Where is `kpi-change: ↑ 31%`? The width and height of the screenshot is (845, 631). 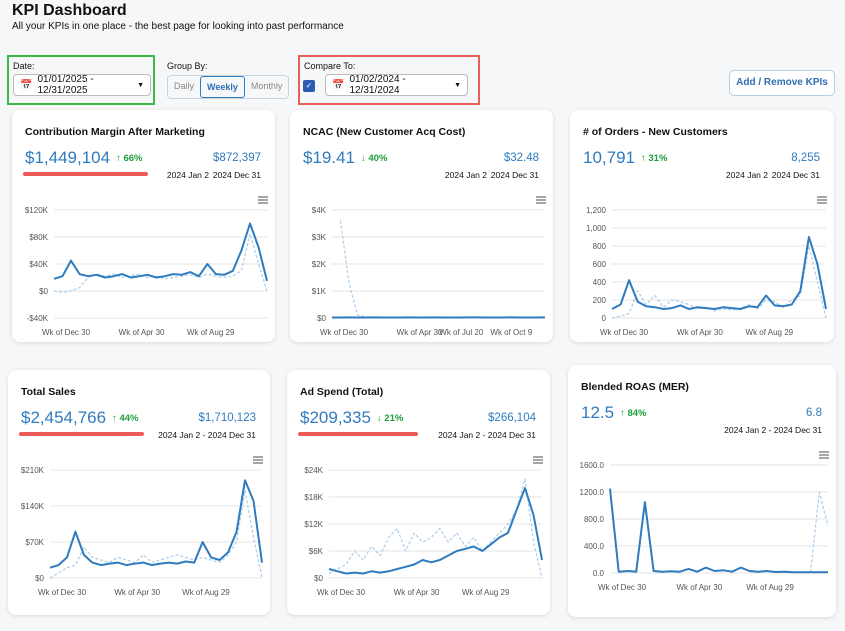 kpi-change: ↑ 31% is located at coordinates (654, 158).